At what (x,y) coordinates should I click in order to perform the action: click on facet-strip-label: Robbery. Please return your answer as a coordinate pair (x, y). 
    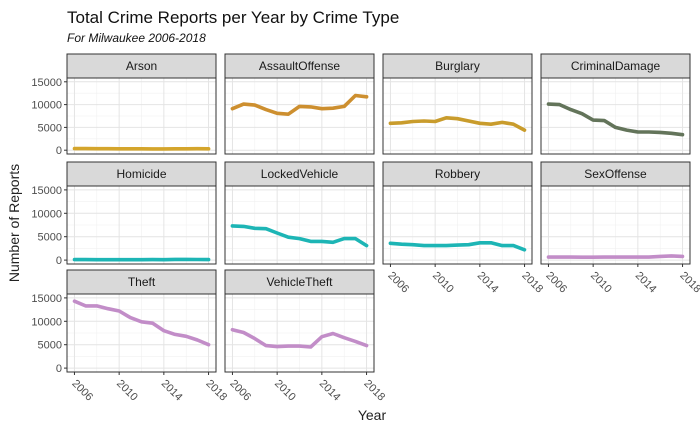
    Looking at the image, I should click on (457, 174).